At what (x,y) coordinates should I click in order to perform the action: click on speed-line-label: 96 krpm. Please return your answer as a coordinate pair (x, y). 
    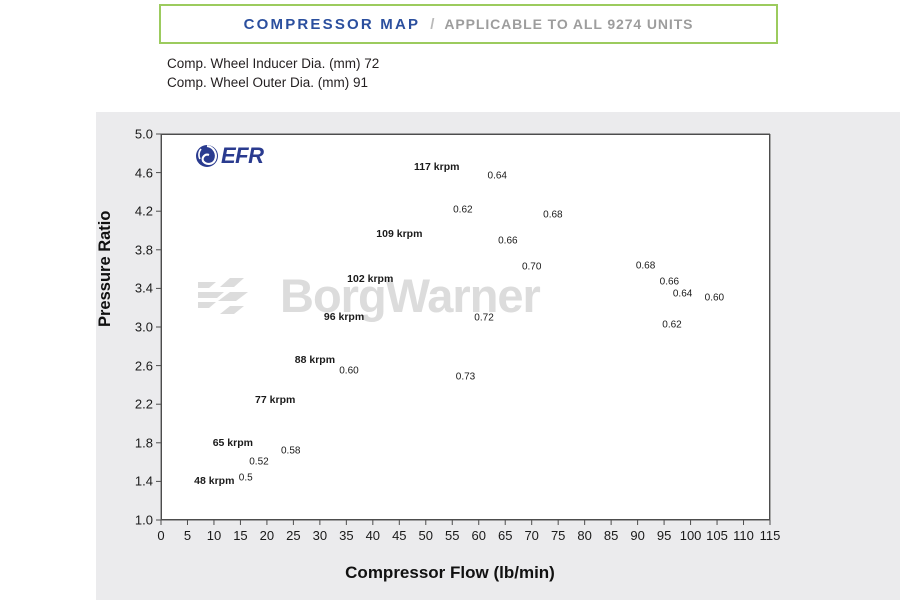
    Looking at the image, I should click on (344, 317).